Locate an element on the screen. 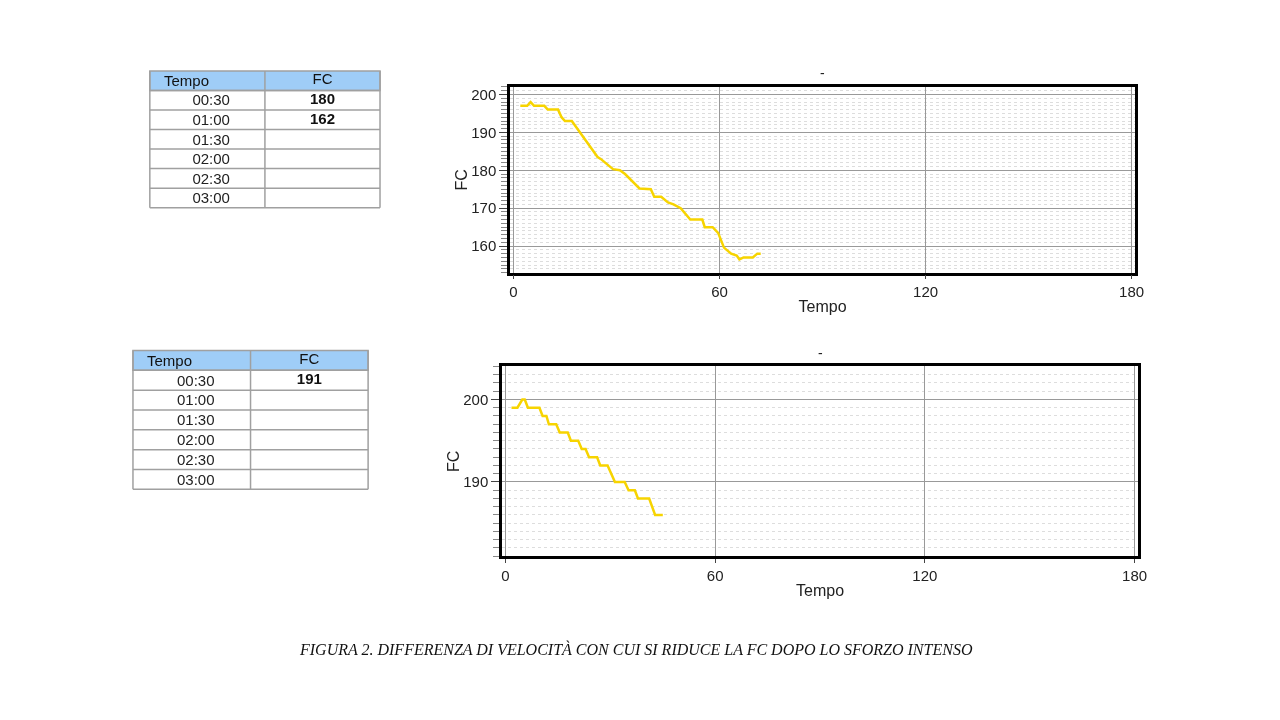 The image size is (1280, 720). text: FIGURA 2. DIFFERENZA DI VELOCITÀ CON CUI SI RIDUCE LA FC DOPO LO SFORZO INTENSO is located at coordinates (636, 649).